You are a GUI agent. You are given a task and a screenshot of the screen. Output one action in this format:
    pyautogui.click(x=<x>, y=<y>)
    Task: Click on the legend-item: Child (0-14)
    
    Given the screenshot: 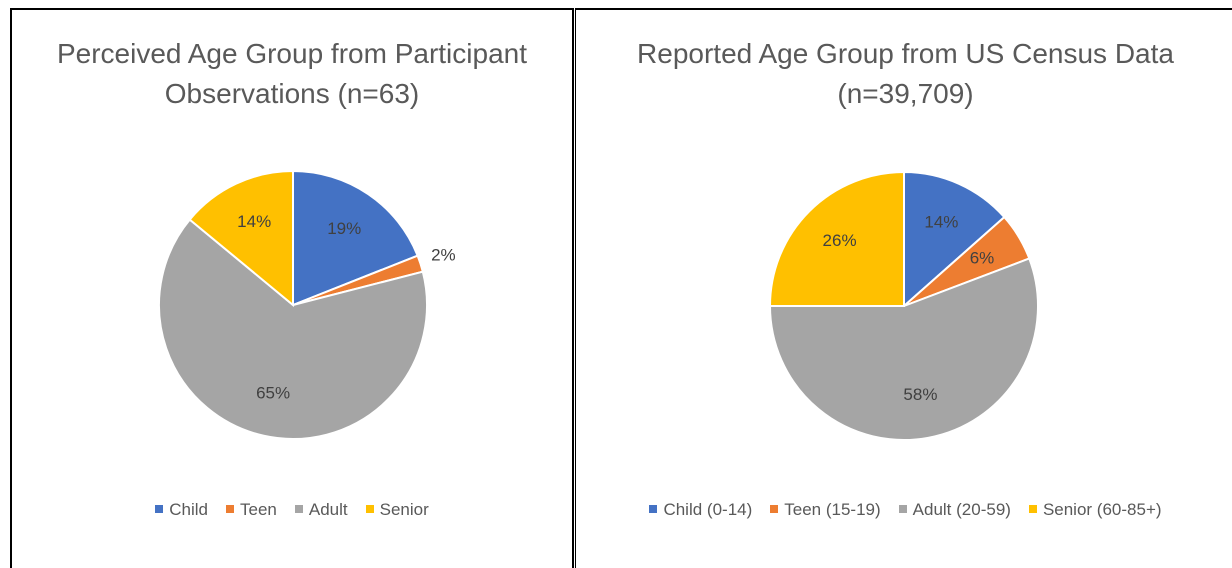 What is the action you would take?
    pyautogui.click(x=700, y=509)
    